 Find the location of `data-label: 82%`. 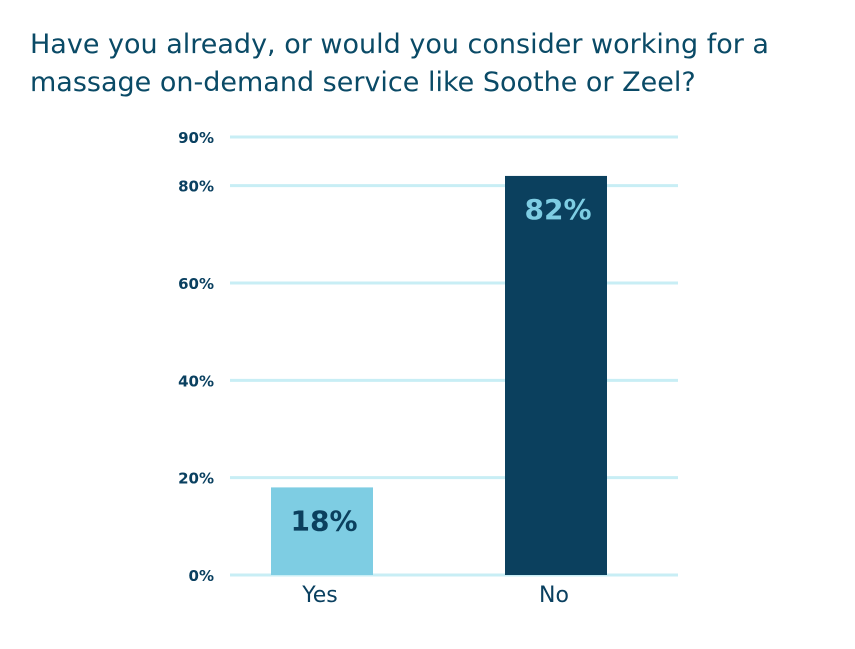

data-label: 82% is located at coordinates (557, 209).